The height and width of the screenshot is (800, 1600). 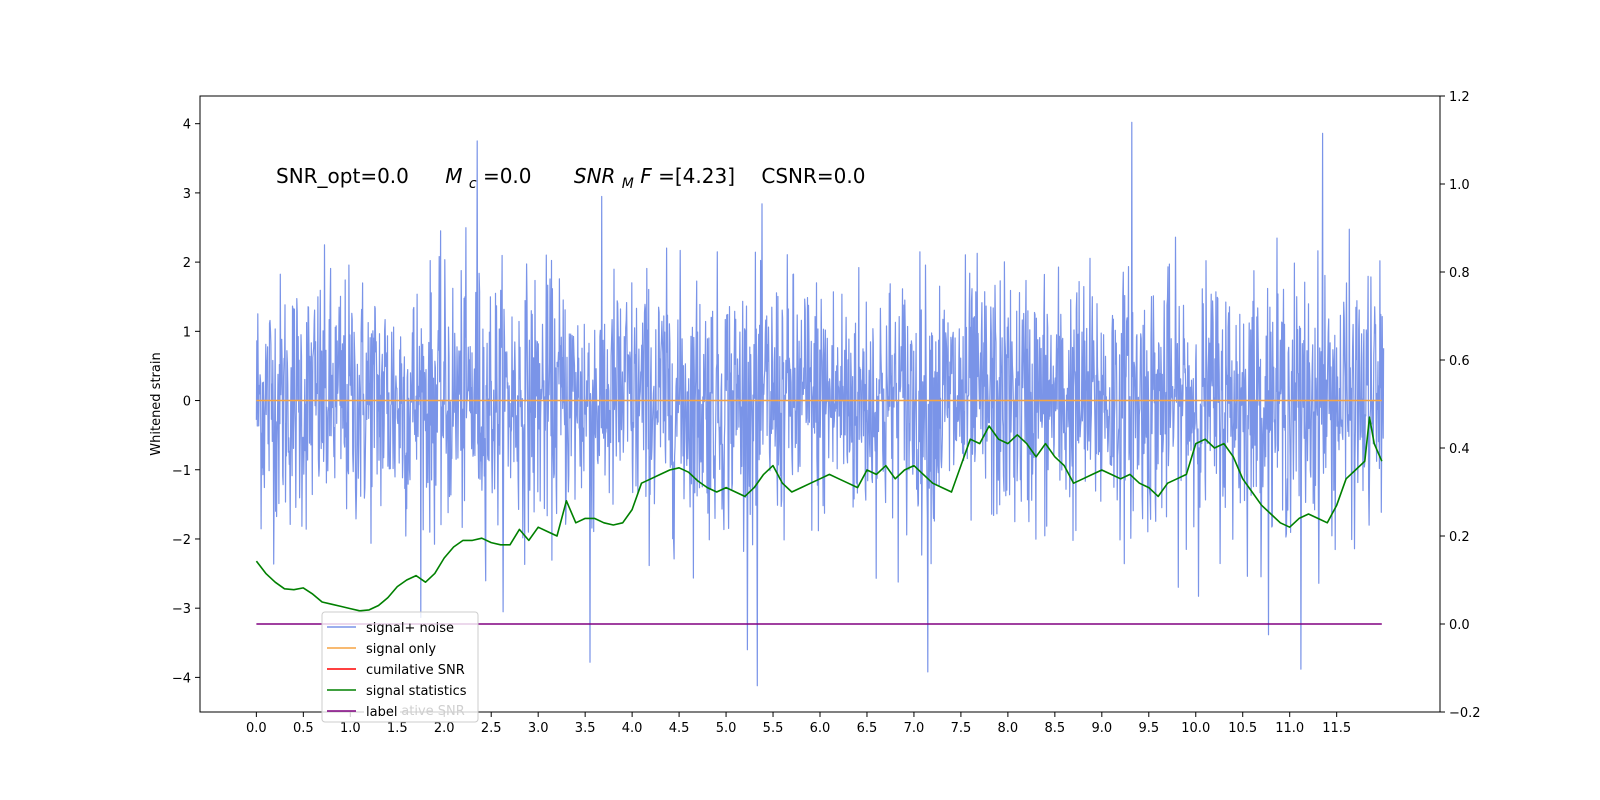 I want to click on legend-label-bg, so click(x=382, y=709).